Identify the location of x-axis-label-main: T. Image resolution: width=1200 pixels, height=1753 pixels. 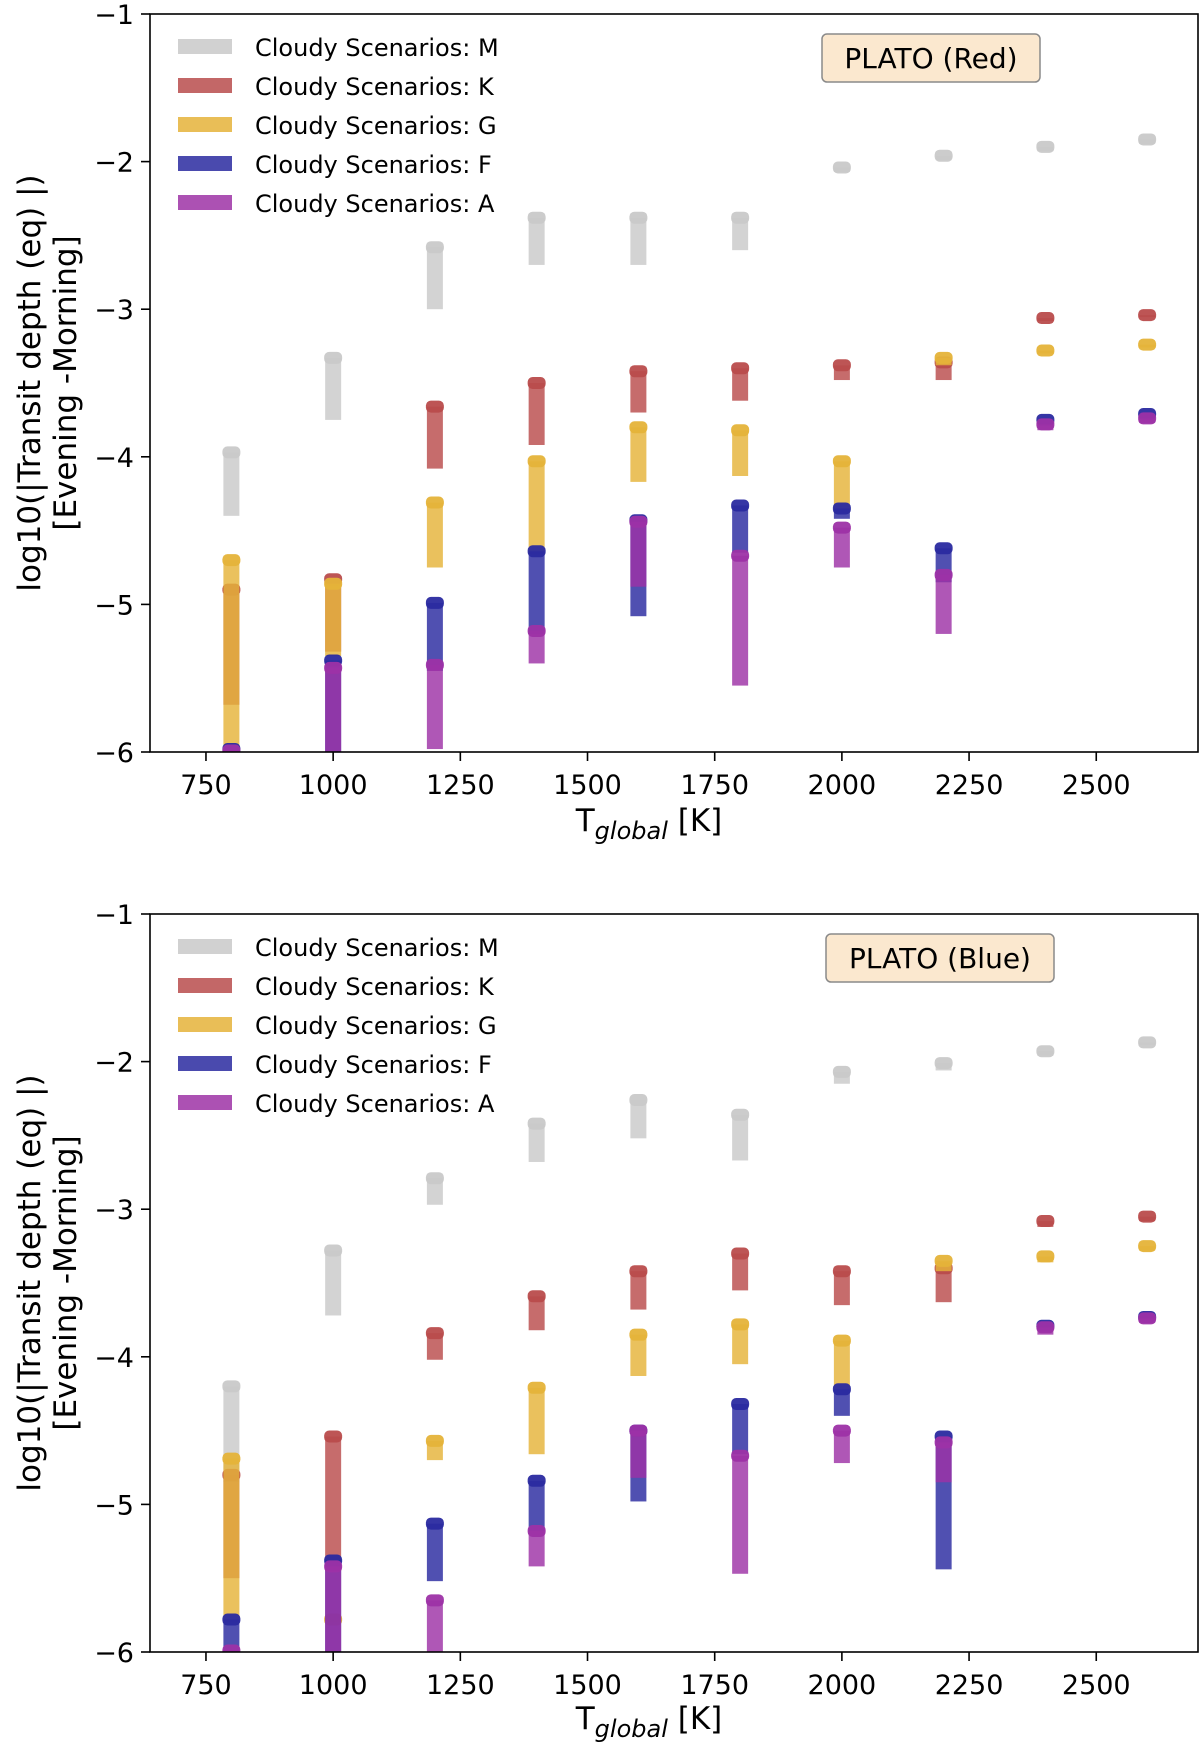
(585, 821).